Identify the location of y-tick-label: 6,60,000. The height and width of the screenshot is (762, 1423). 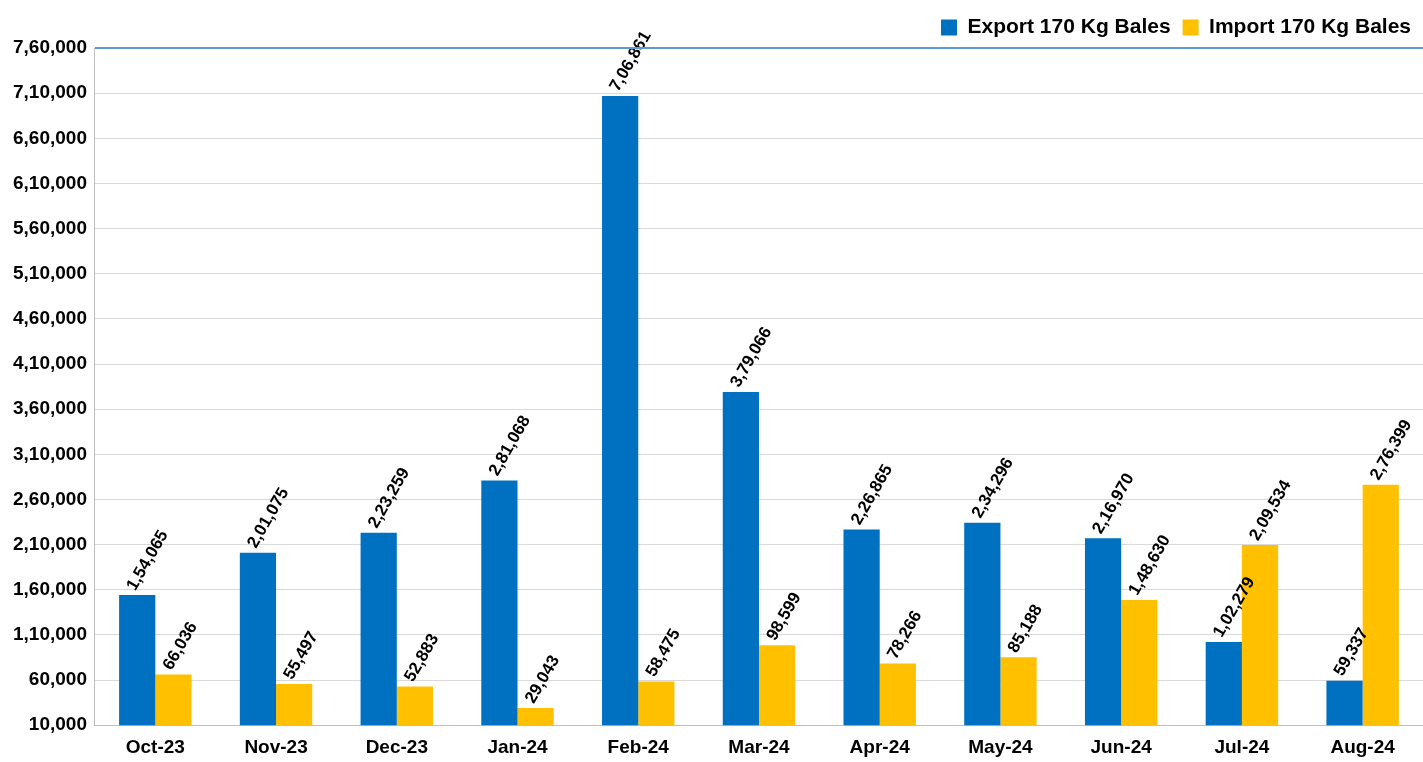
(49, 137).